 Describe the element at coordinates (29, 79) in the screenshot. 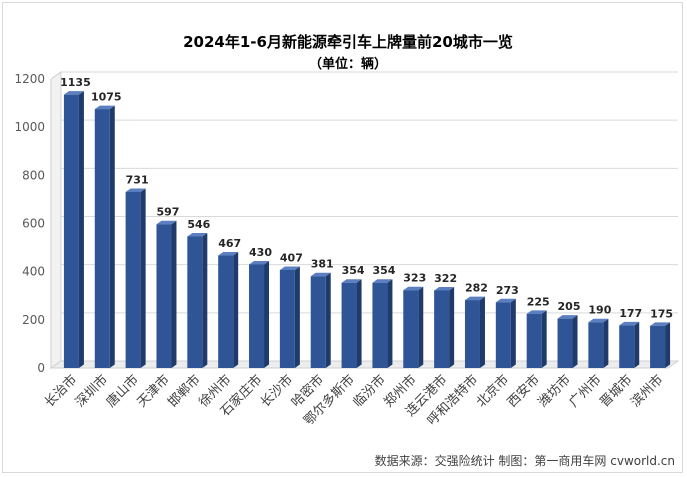

I see `y-tick-label: 1200` at that location.